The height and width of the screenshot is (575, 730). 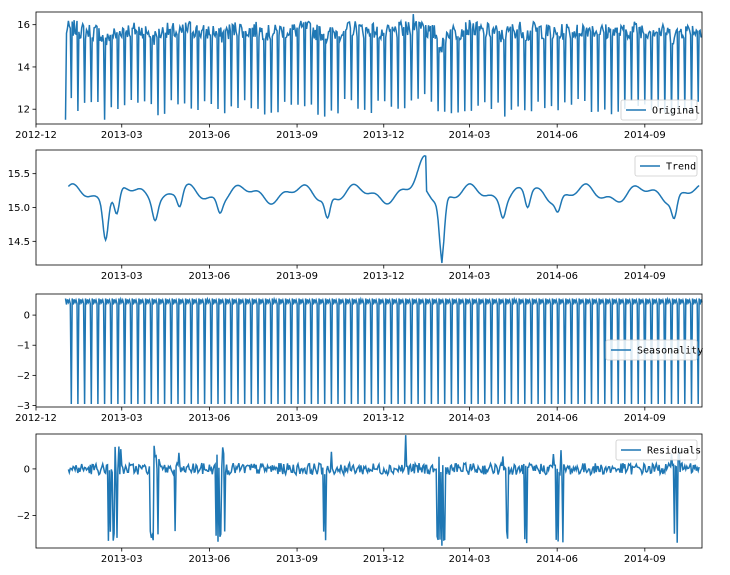 I want to click on original-legend-box, so click(x=659, y=110).